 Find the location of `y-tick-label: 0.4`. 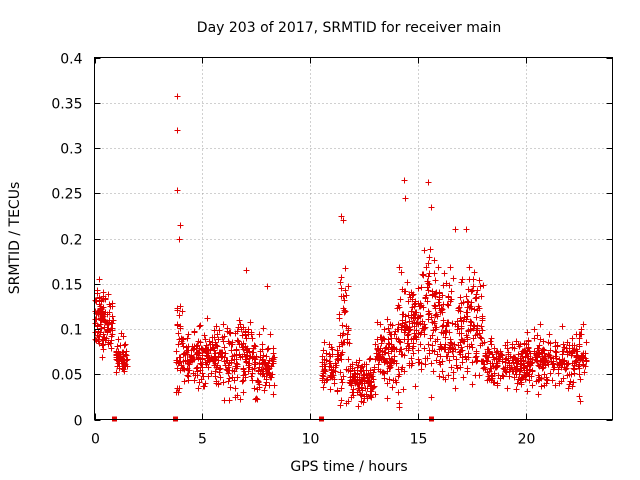

y-tick-label: 0.4 is located at coordinates (71, 60).